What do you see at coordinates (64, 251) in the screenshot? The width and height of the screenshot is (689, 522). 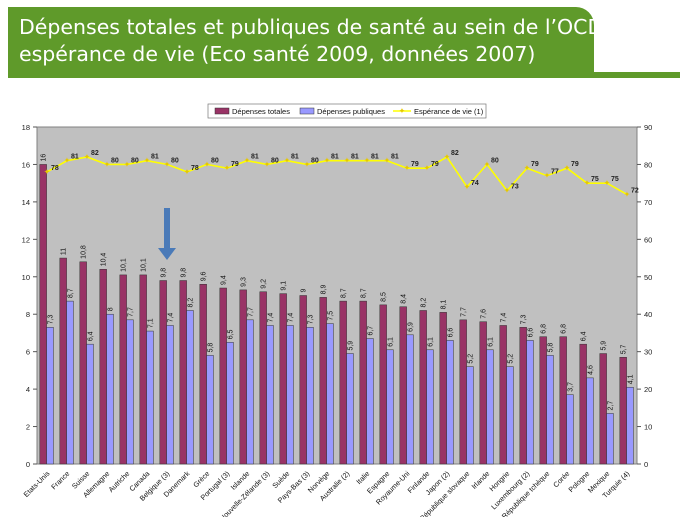 I see `bar-total-label: 11` at bounding box center [64, 251].